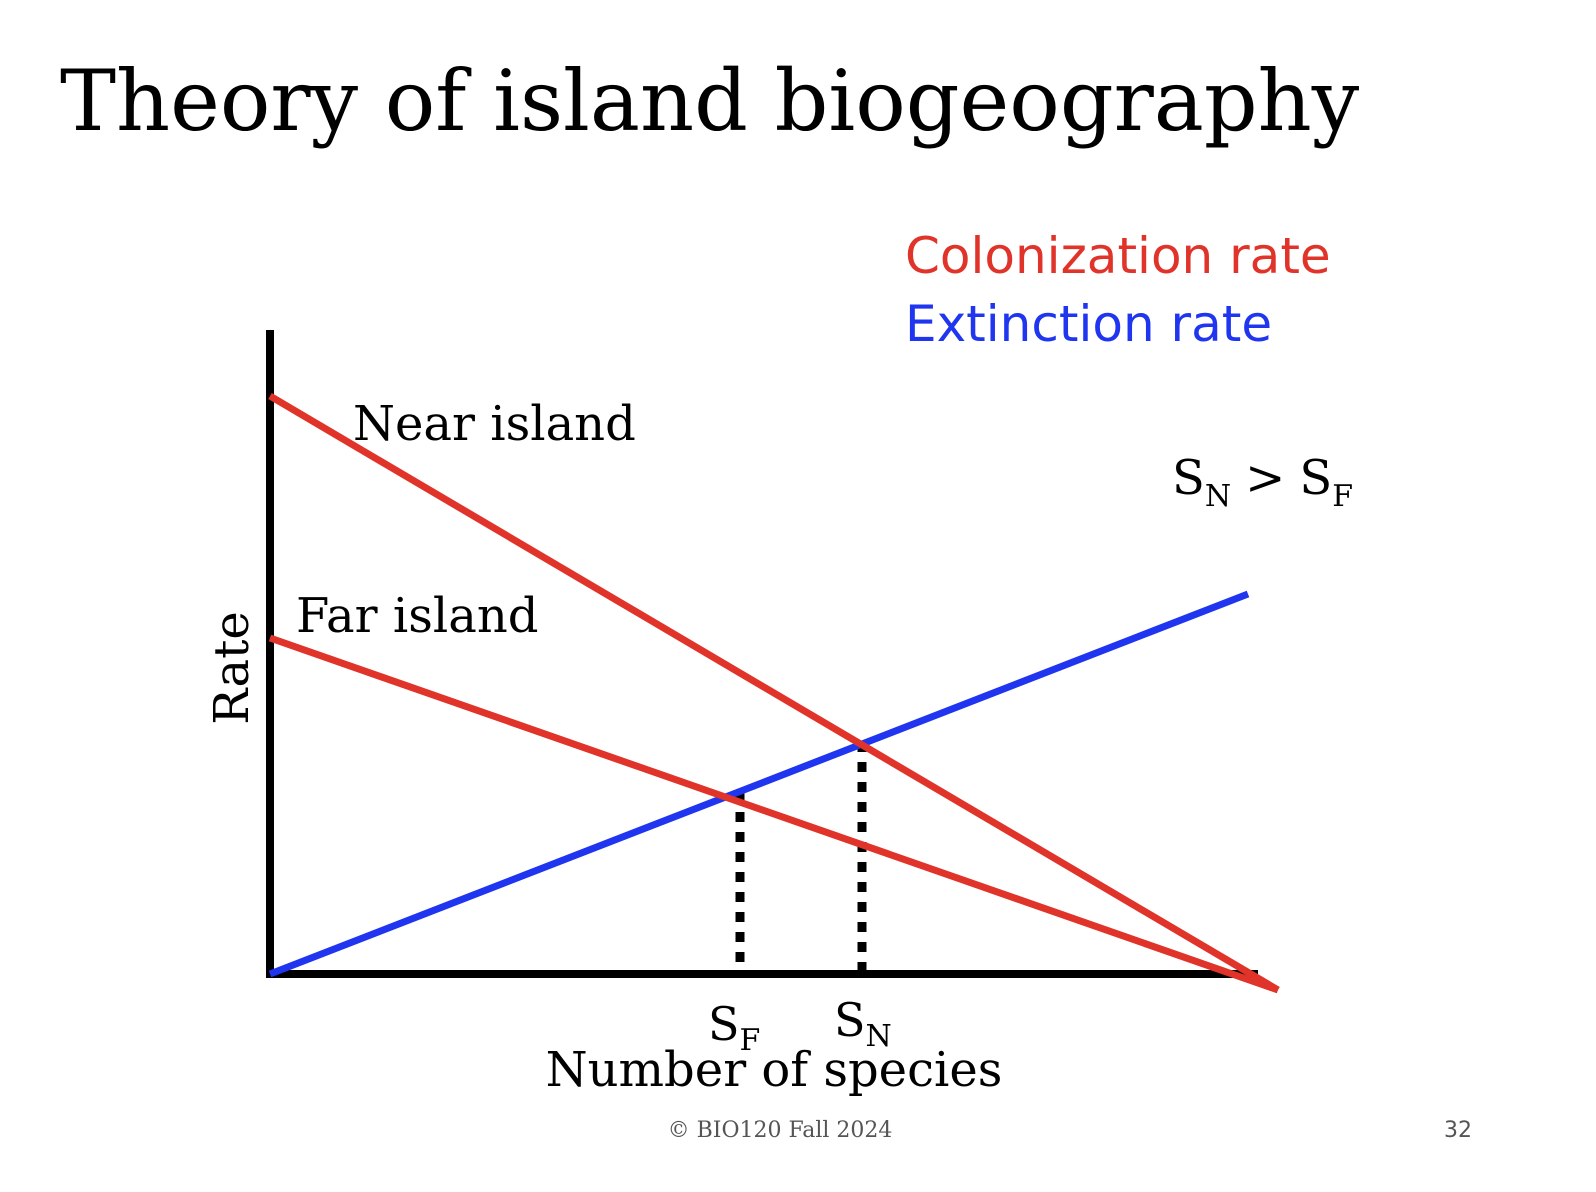 The width and height of the screenshot is (1596, 1192). Describe the element at coordinates (1118, 256) in the screenshot. I see `legend-colonization-rate: Colonization rate` at that location.